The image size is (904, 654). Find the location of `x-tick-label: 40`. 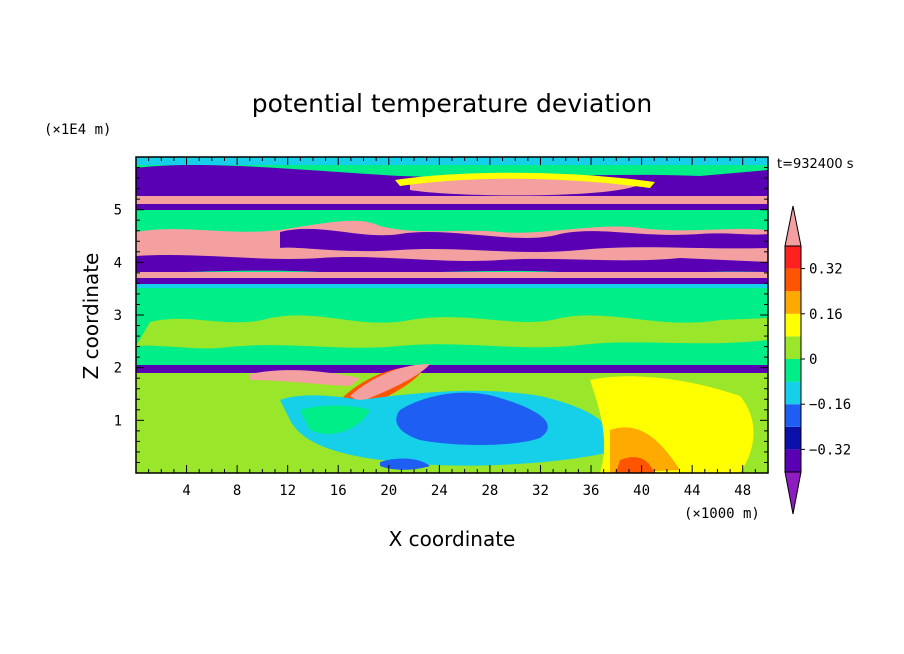

x-tick-label: 40 is located at coordinates (641, 491).